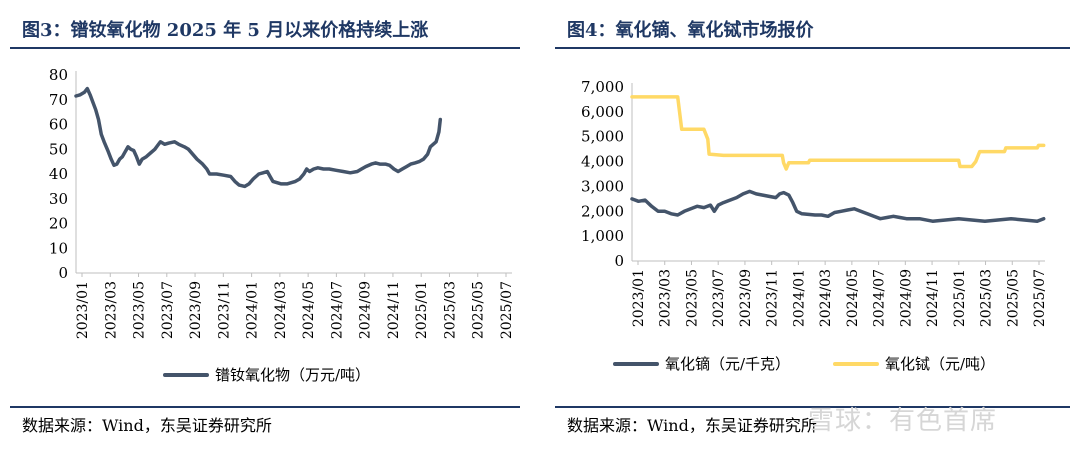 This screenshot has width=1080, height=451. I want to click on y-tick-label: 4,000, so click(602, 162).